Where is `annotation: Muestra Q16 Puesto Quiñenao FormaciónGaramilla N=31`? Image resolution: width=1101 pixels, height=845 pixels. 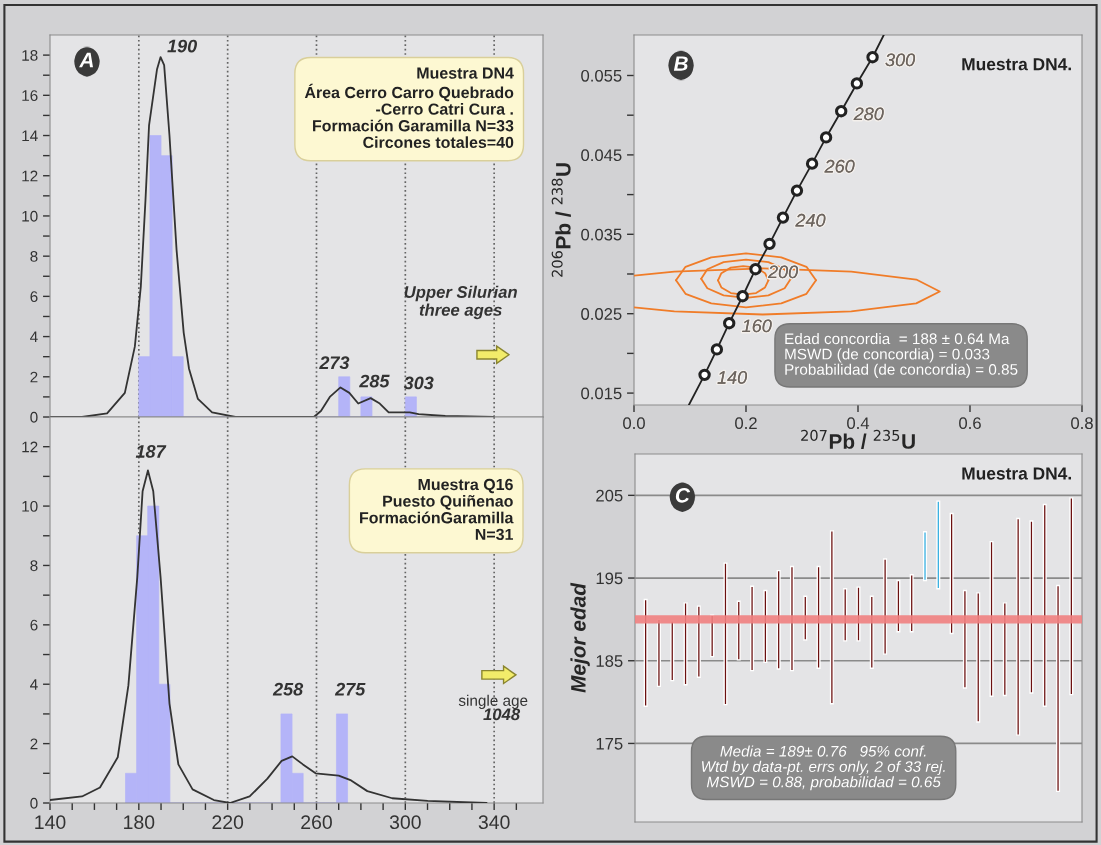
annotation: Muestra Q16 Puesto Quiñenao FormaciónGaramilla N=31 is located at coordinates (437, 509).